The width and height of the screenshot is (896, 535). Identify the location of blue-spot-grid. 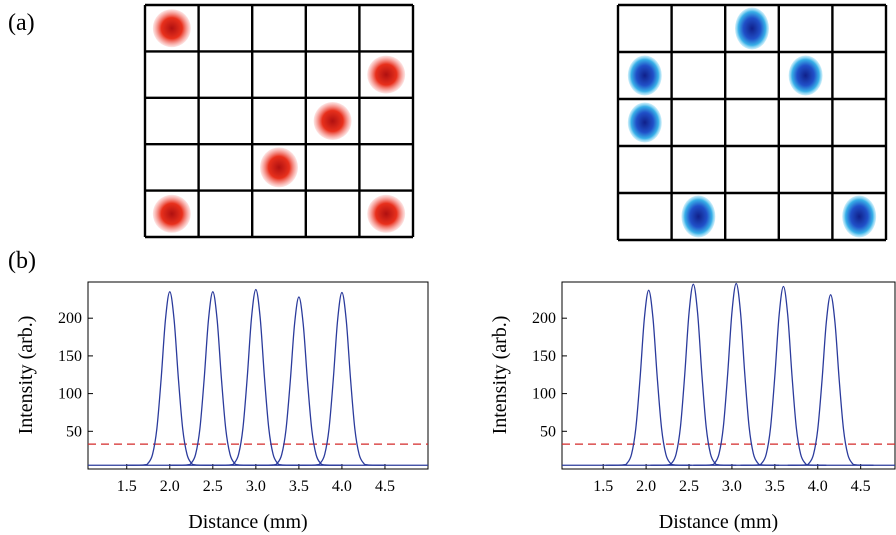
(752, 122).